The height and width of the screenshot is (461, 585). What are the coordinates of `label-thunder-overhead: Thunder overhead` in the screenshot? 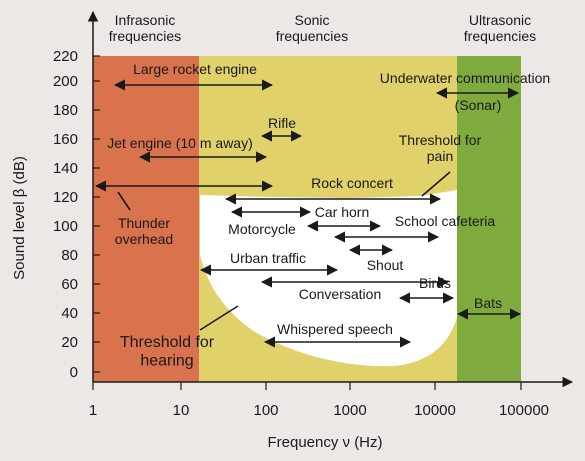 It's located at (144, 231).